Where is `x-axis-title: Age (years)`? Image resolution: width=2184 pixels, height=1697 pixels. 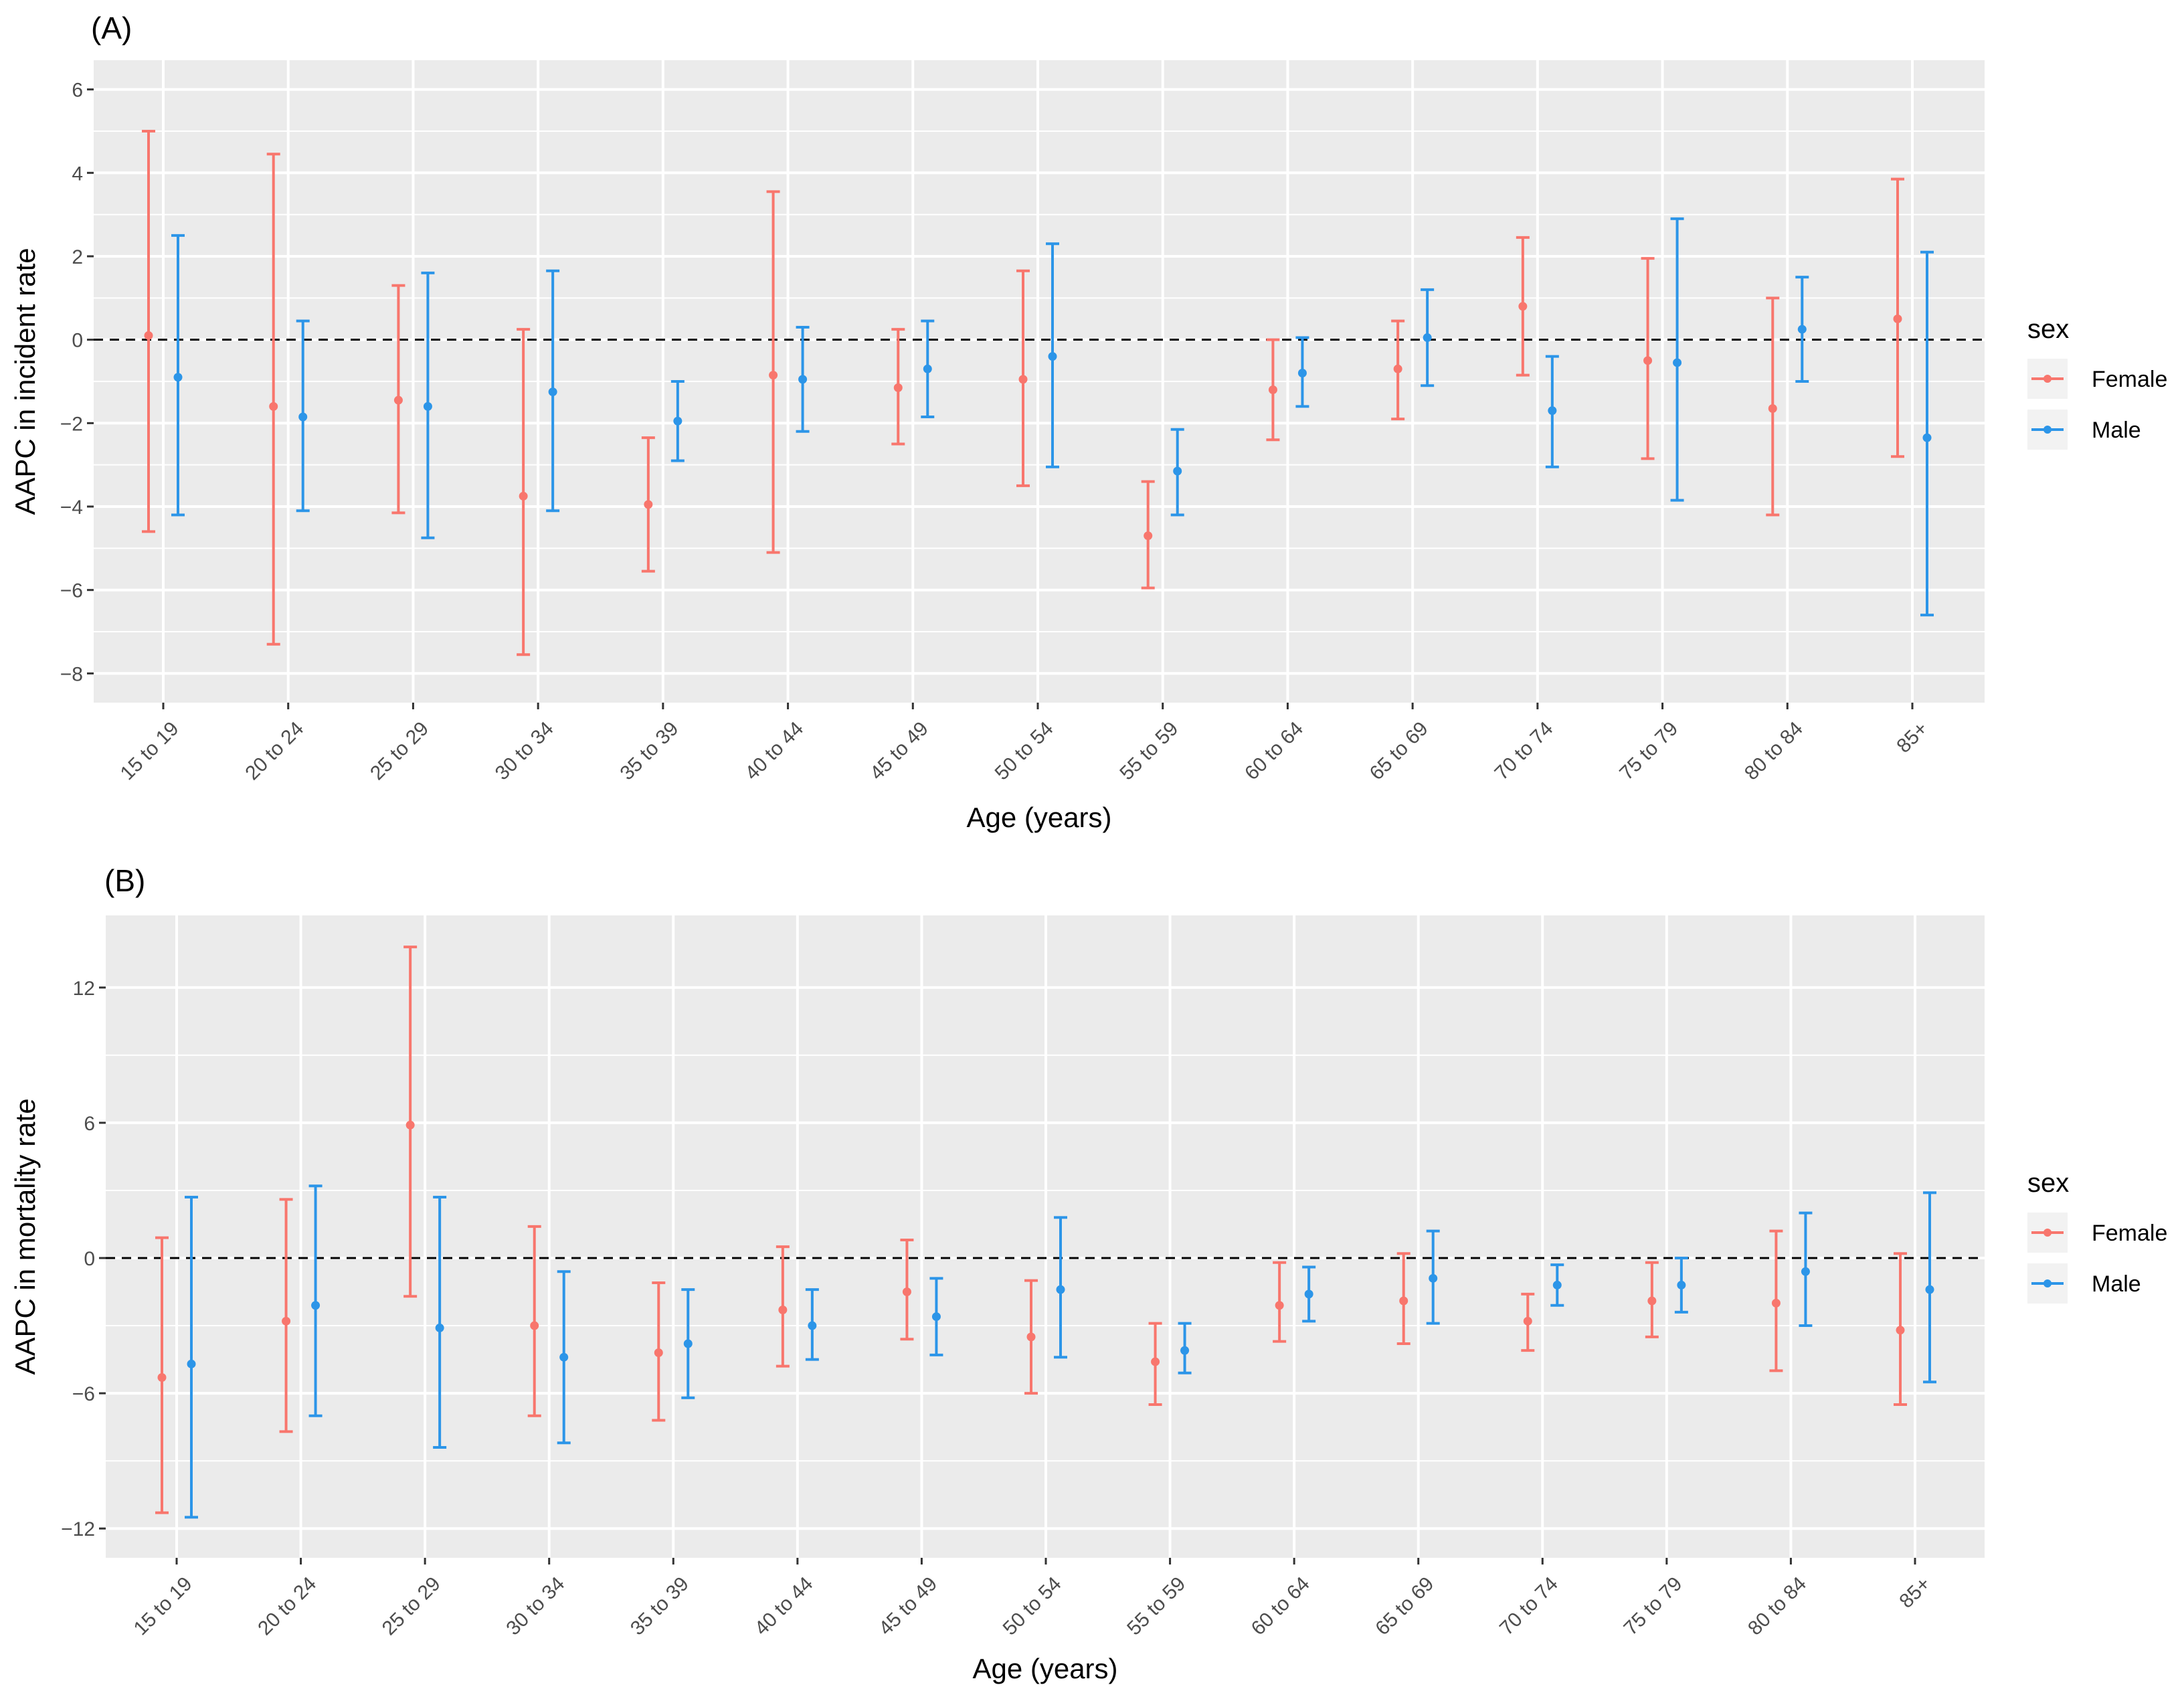
x-axis-title: Age (years) is located at coordinates (1038, 817).